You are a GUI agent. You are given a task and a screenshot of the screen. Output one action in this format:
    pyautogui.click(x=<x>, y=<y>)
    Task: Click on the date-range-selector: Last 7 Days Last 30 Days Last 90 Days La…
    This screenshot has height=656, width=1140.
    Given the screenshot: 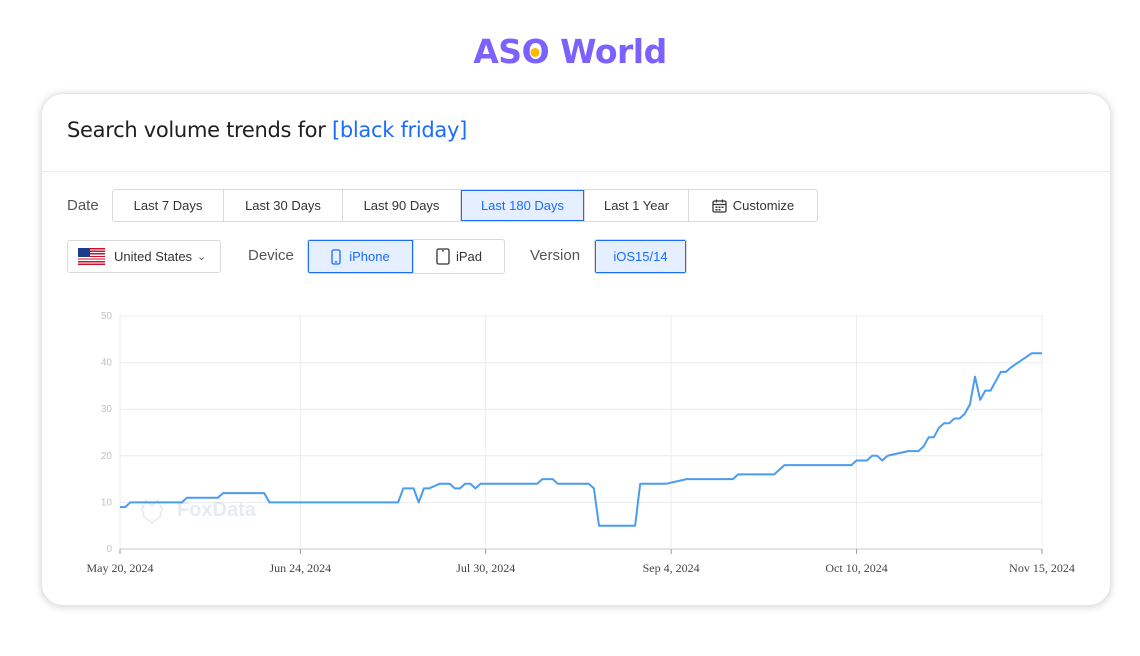 What is the action you would take?
    pyautogui.click(x=465, y=205)
    